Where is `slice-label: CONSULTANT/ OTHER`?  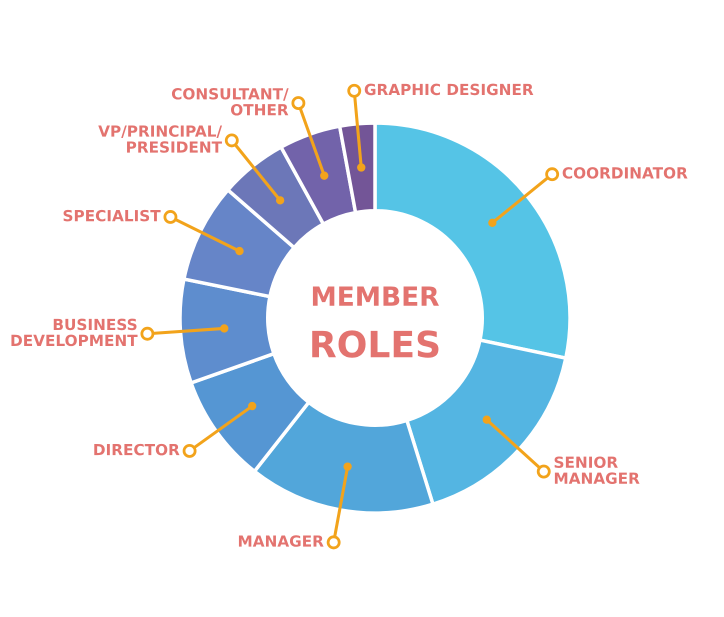 slice-label: CONSULTANT/ OTHER is located at coordinates (230, 102).